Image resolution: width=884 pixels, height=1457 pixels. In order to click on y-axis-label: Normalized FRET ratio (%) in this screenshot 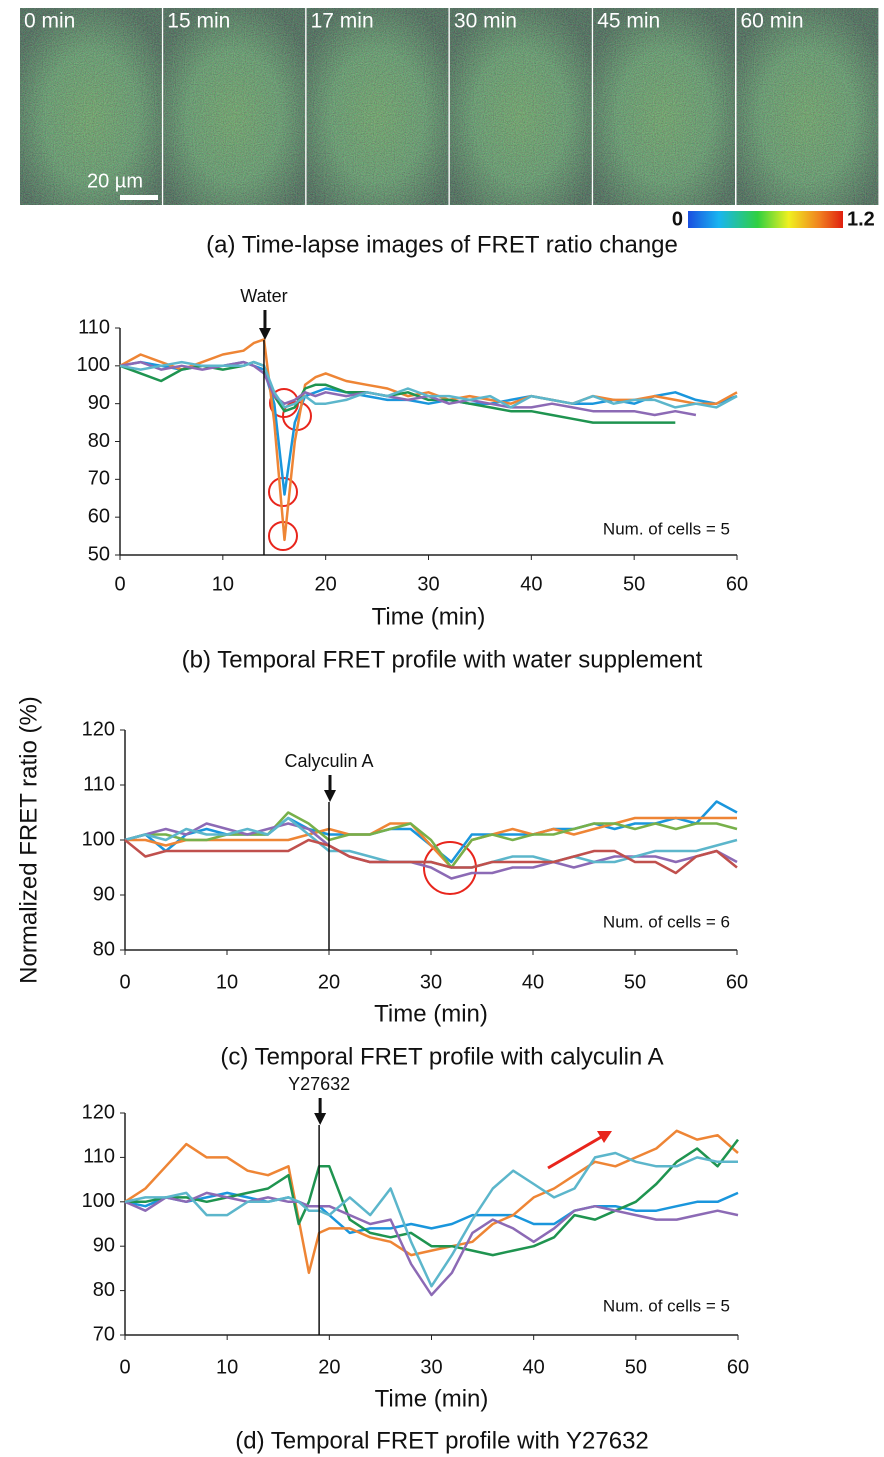, I will do `click(28, 840)`.